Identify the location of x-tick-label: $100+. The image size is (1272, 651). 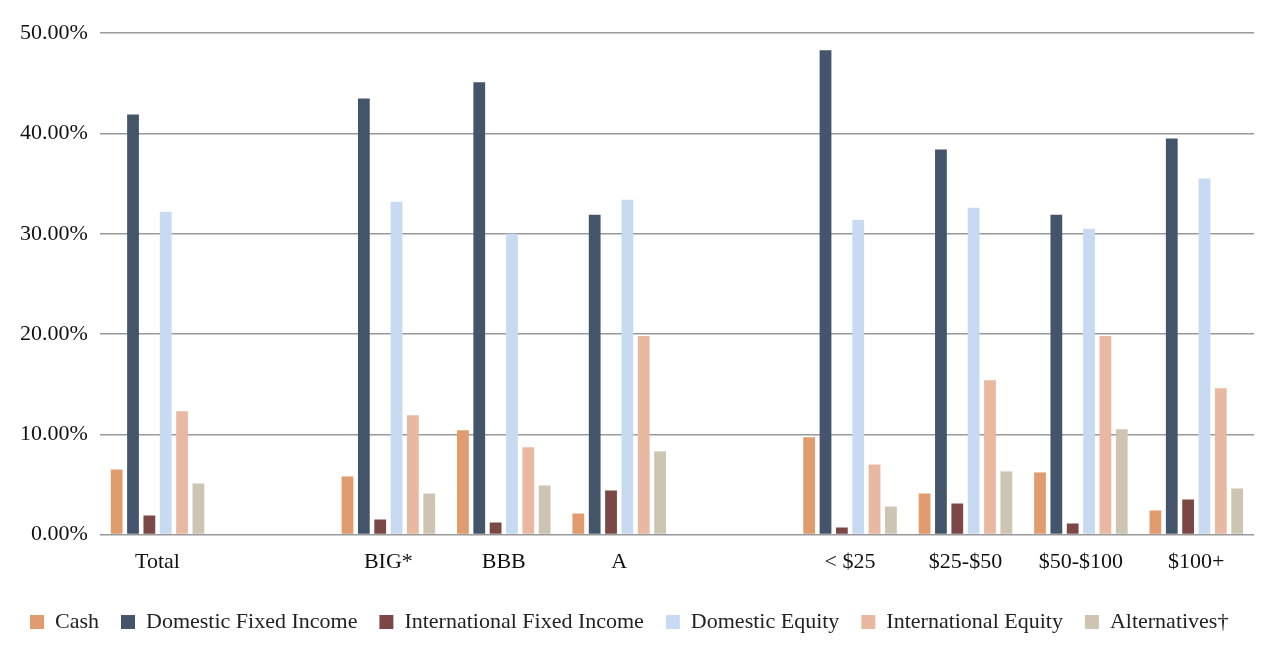
(1196, 560).